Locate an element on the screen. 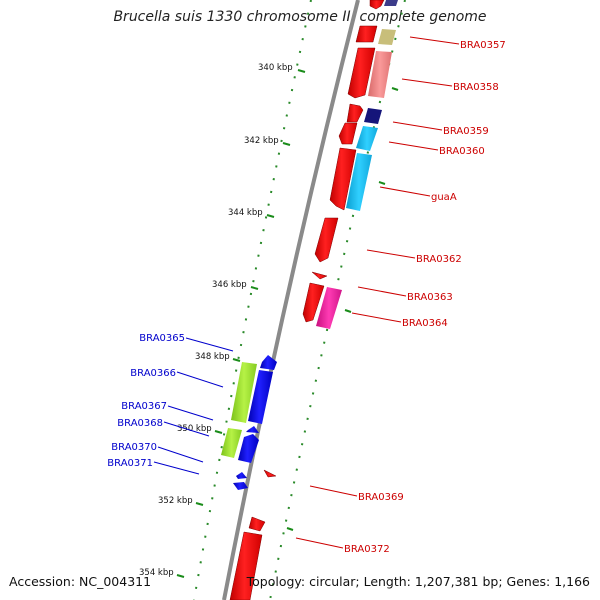 This screenshot has height=600, width=600. tick-label: 354 kbp is located at coordinates (156, 573).